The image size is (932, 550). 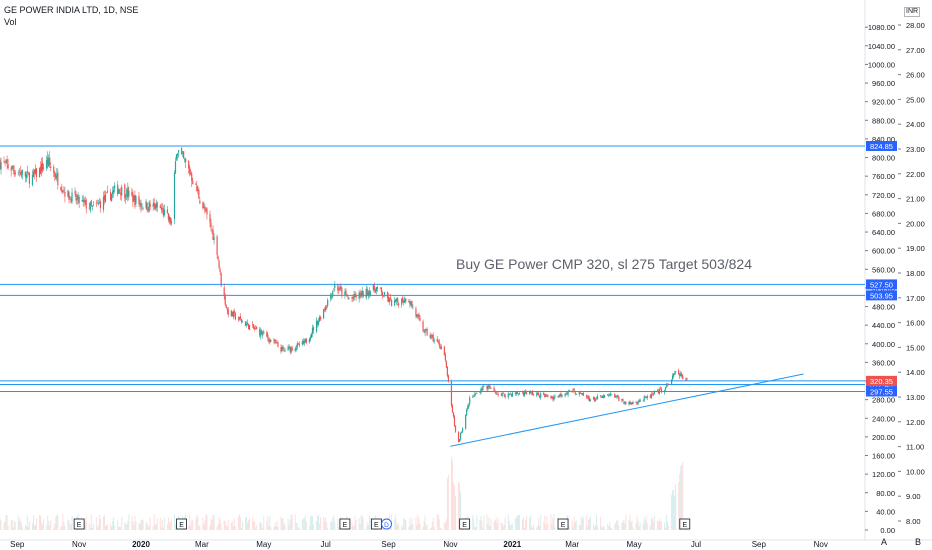 I want to click on secondary-tick-label: 8.00, so click(x=913, y=521).